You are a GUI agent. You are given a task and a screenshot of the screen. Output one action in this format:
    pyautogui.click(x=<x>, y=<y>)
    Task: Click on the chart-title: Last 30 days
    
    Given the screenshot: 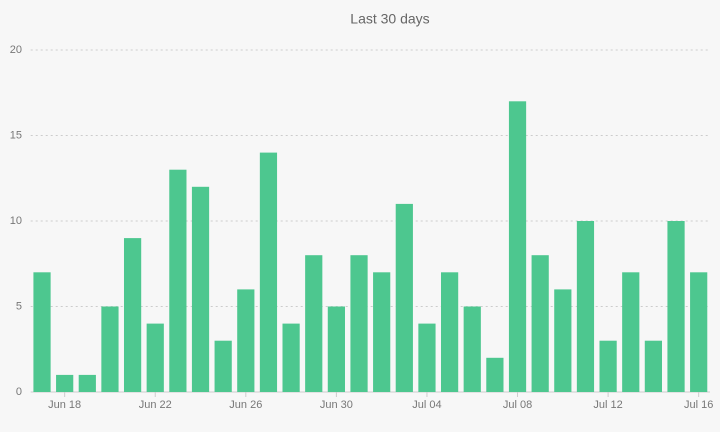 What is the action you would take?
    pyautogui.click(x=389, y=19)
    